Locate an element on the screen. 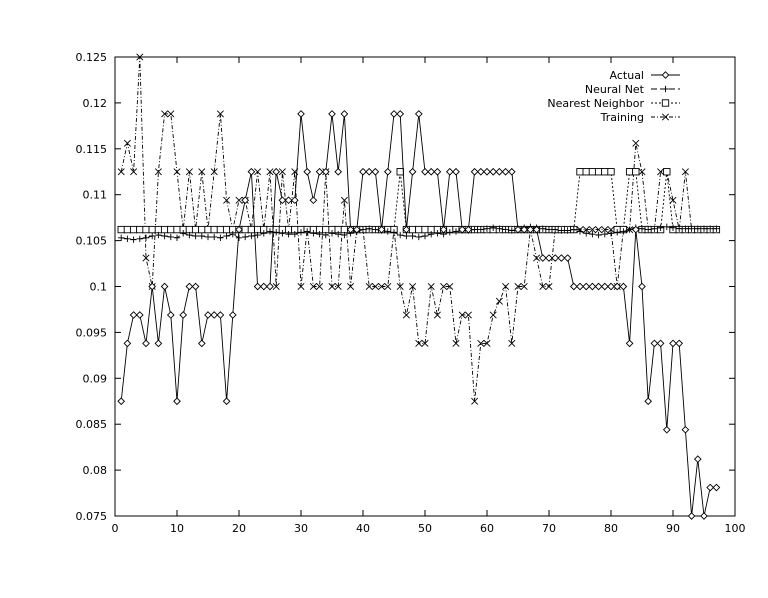 The image size is (768, 598). legend-entry-nearest-neighbor: Nearest Neighbor is located at coordinates (613, 103).